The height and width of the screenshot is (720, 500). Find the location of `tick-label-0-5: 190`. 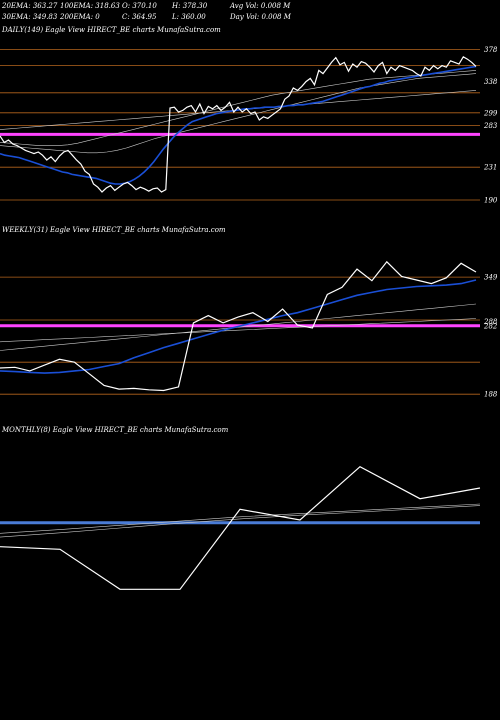

tick-label-0-5: 190 is located at coordinates (491, 201).